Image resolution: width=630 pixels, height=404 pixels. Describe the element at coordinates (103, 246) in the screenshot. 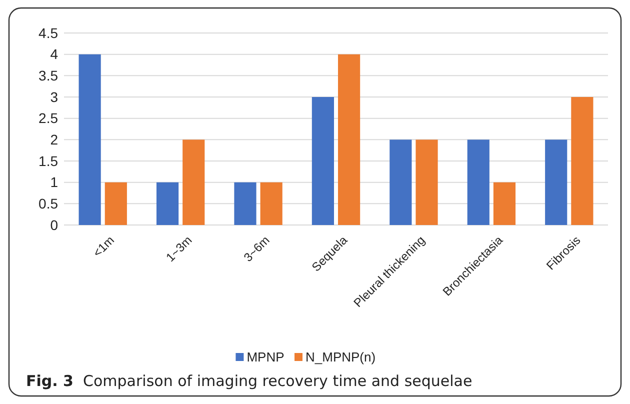

I see `x-tick-label: <1m` at that location.